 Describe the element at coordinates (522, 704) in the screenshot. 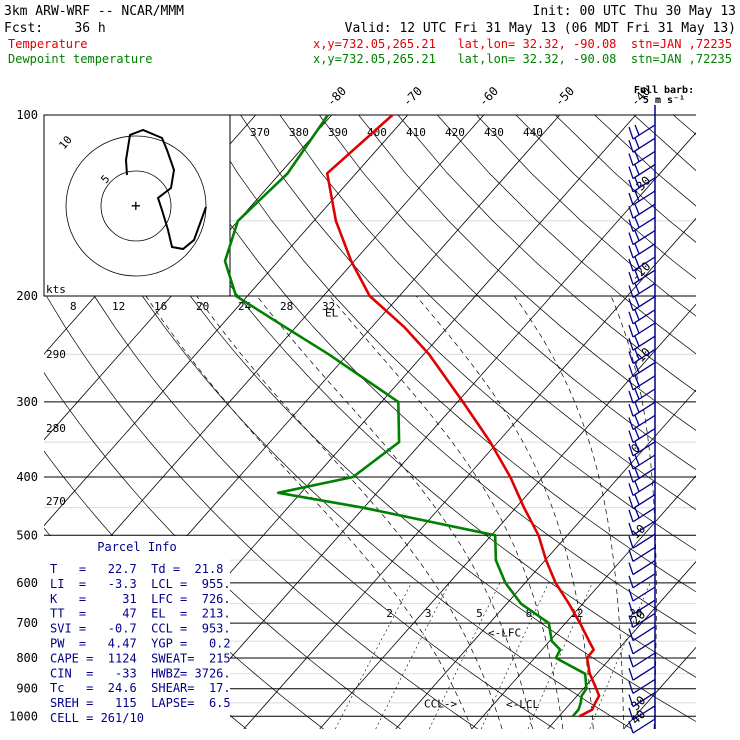

I see `lcl-marker: <-LCL` at that location.